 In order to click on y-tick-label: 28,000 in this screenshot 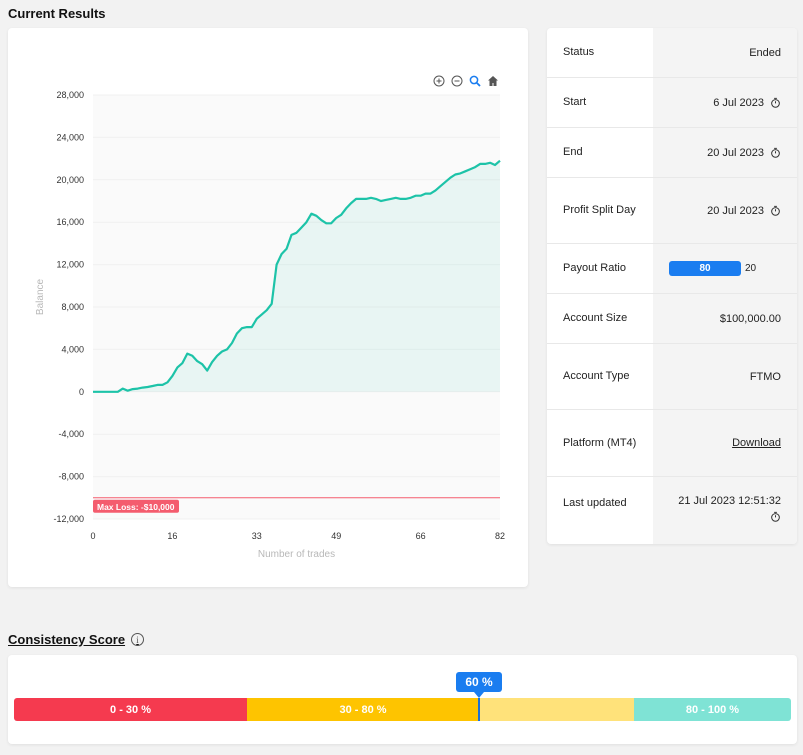, I will do `click(70, 95)`.